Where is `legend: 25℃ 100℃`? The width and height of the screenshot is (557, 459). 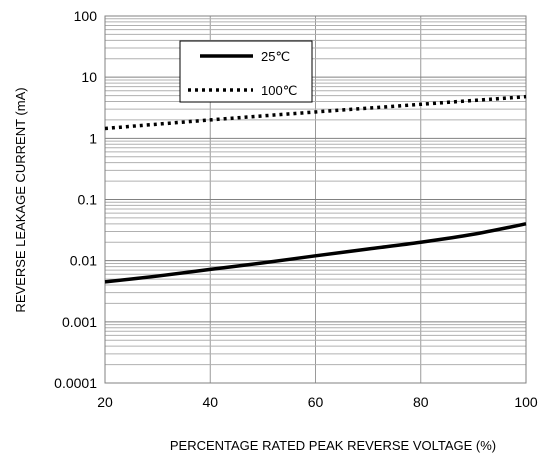
legend: 25℃ 100℃ is located at coordinates (246, 71).